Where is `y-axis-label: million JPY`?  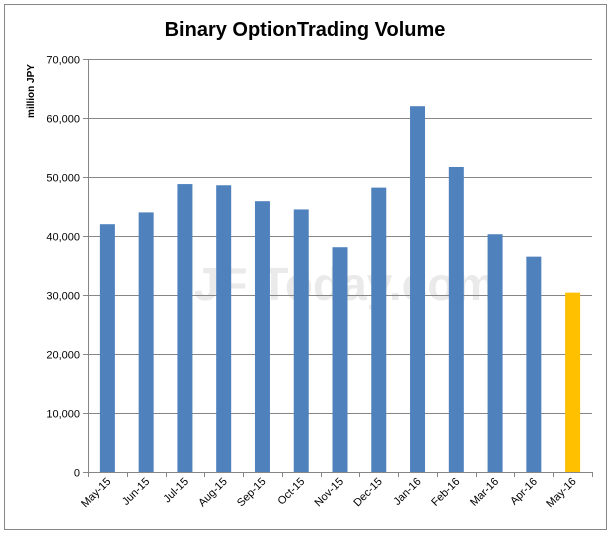
y-axis-label: million JPY is located at coordinates (31, 91).